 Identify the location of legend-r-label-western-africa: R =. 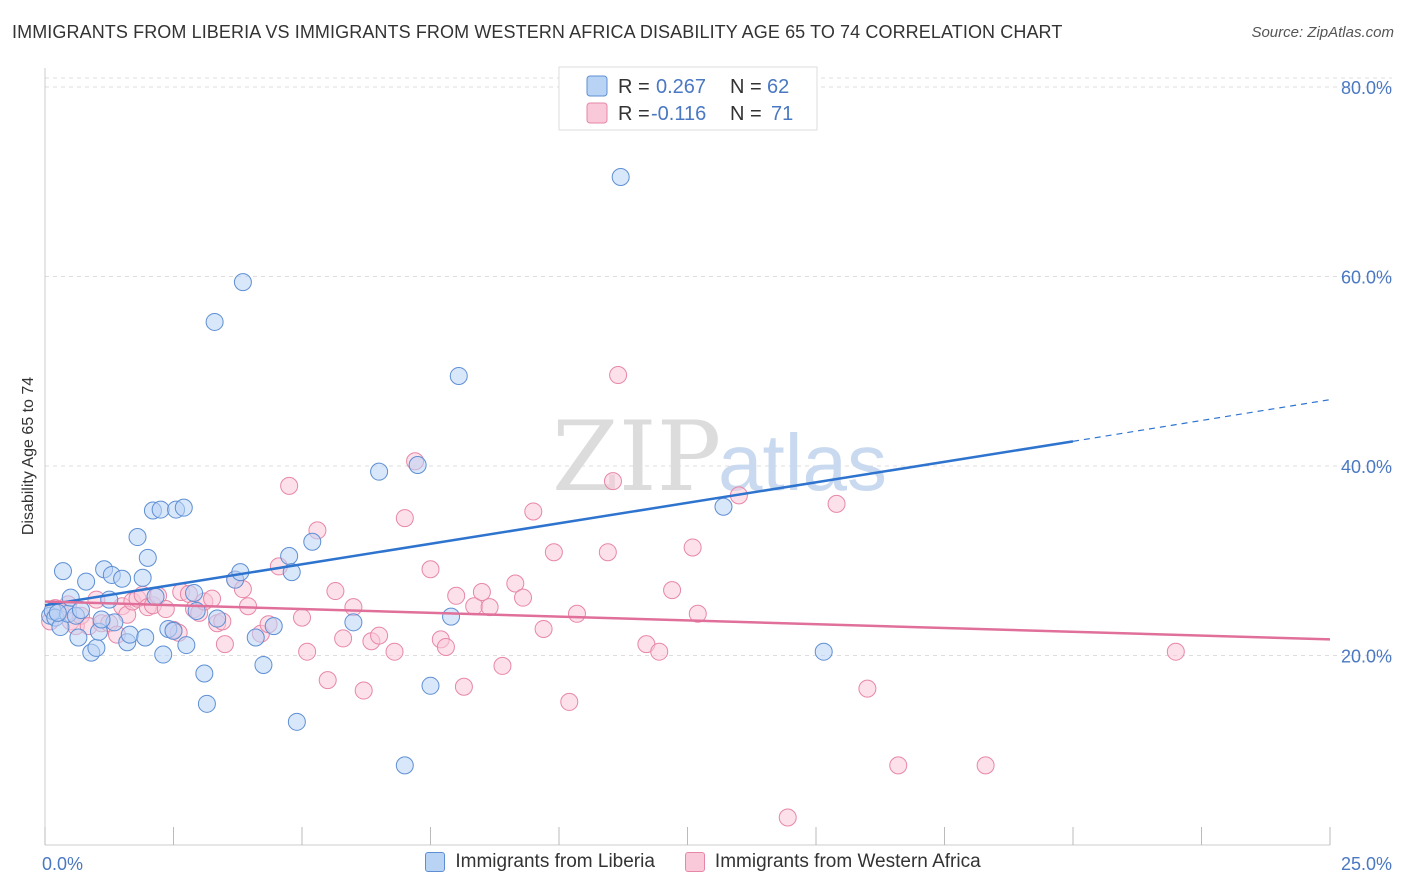
(634, 114).